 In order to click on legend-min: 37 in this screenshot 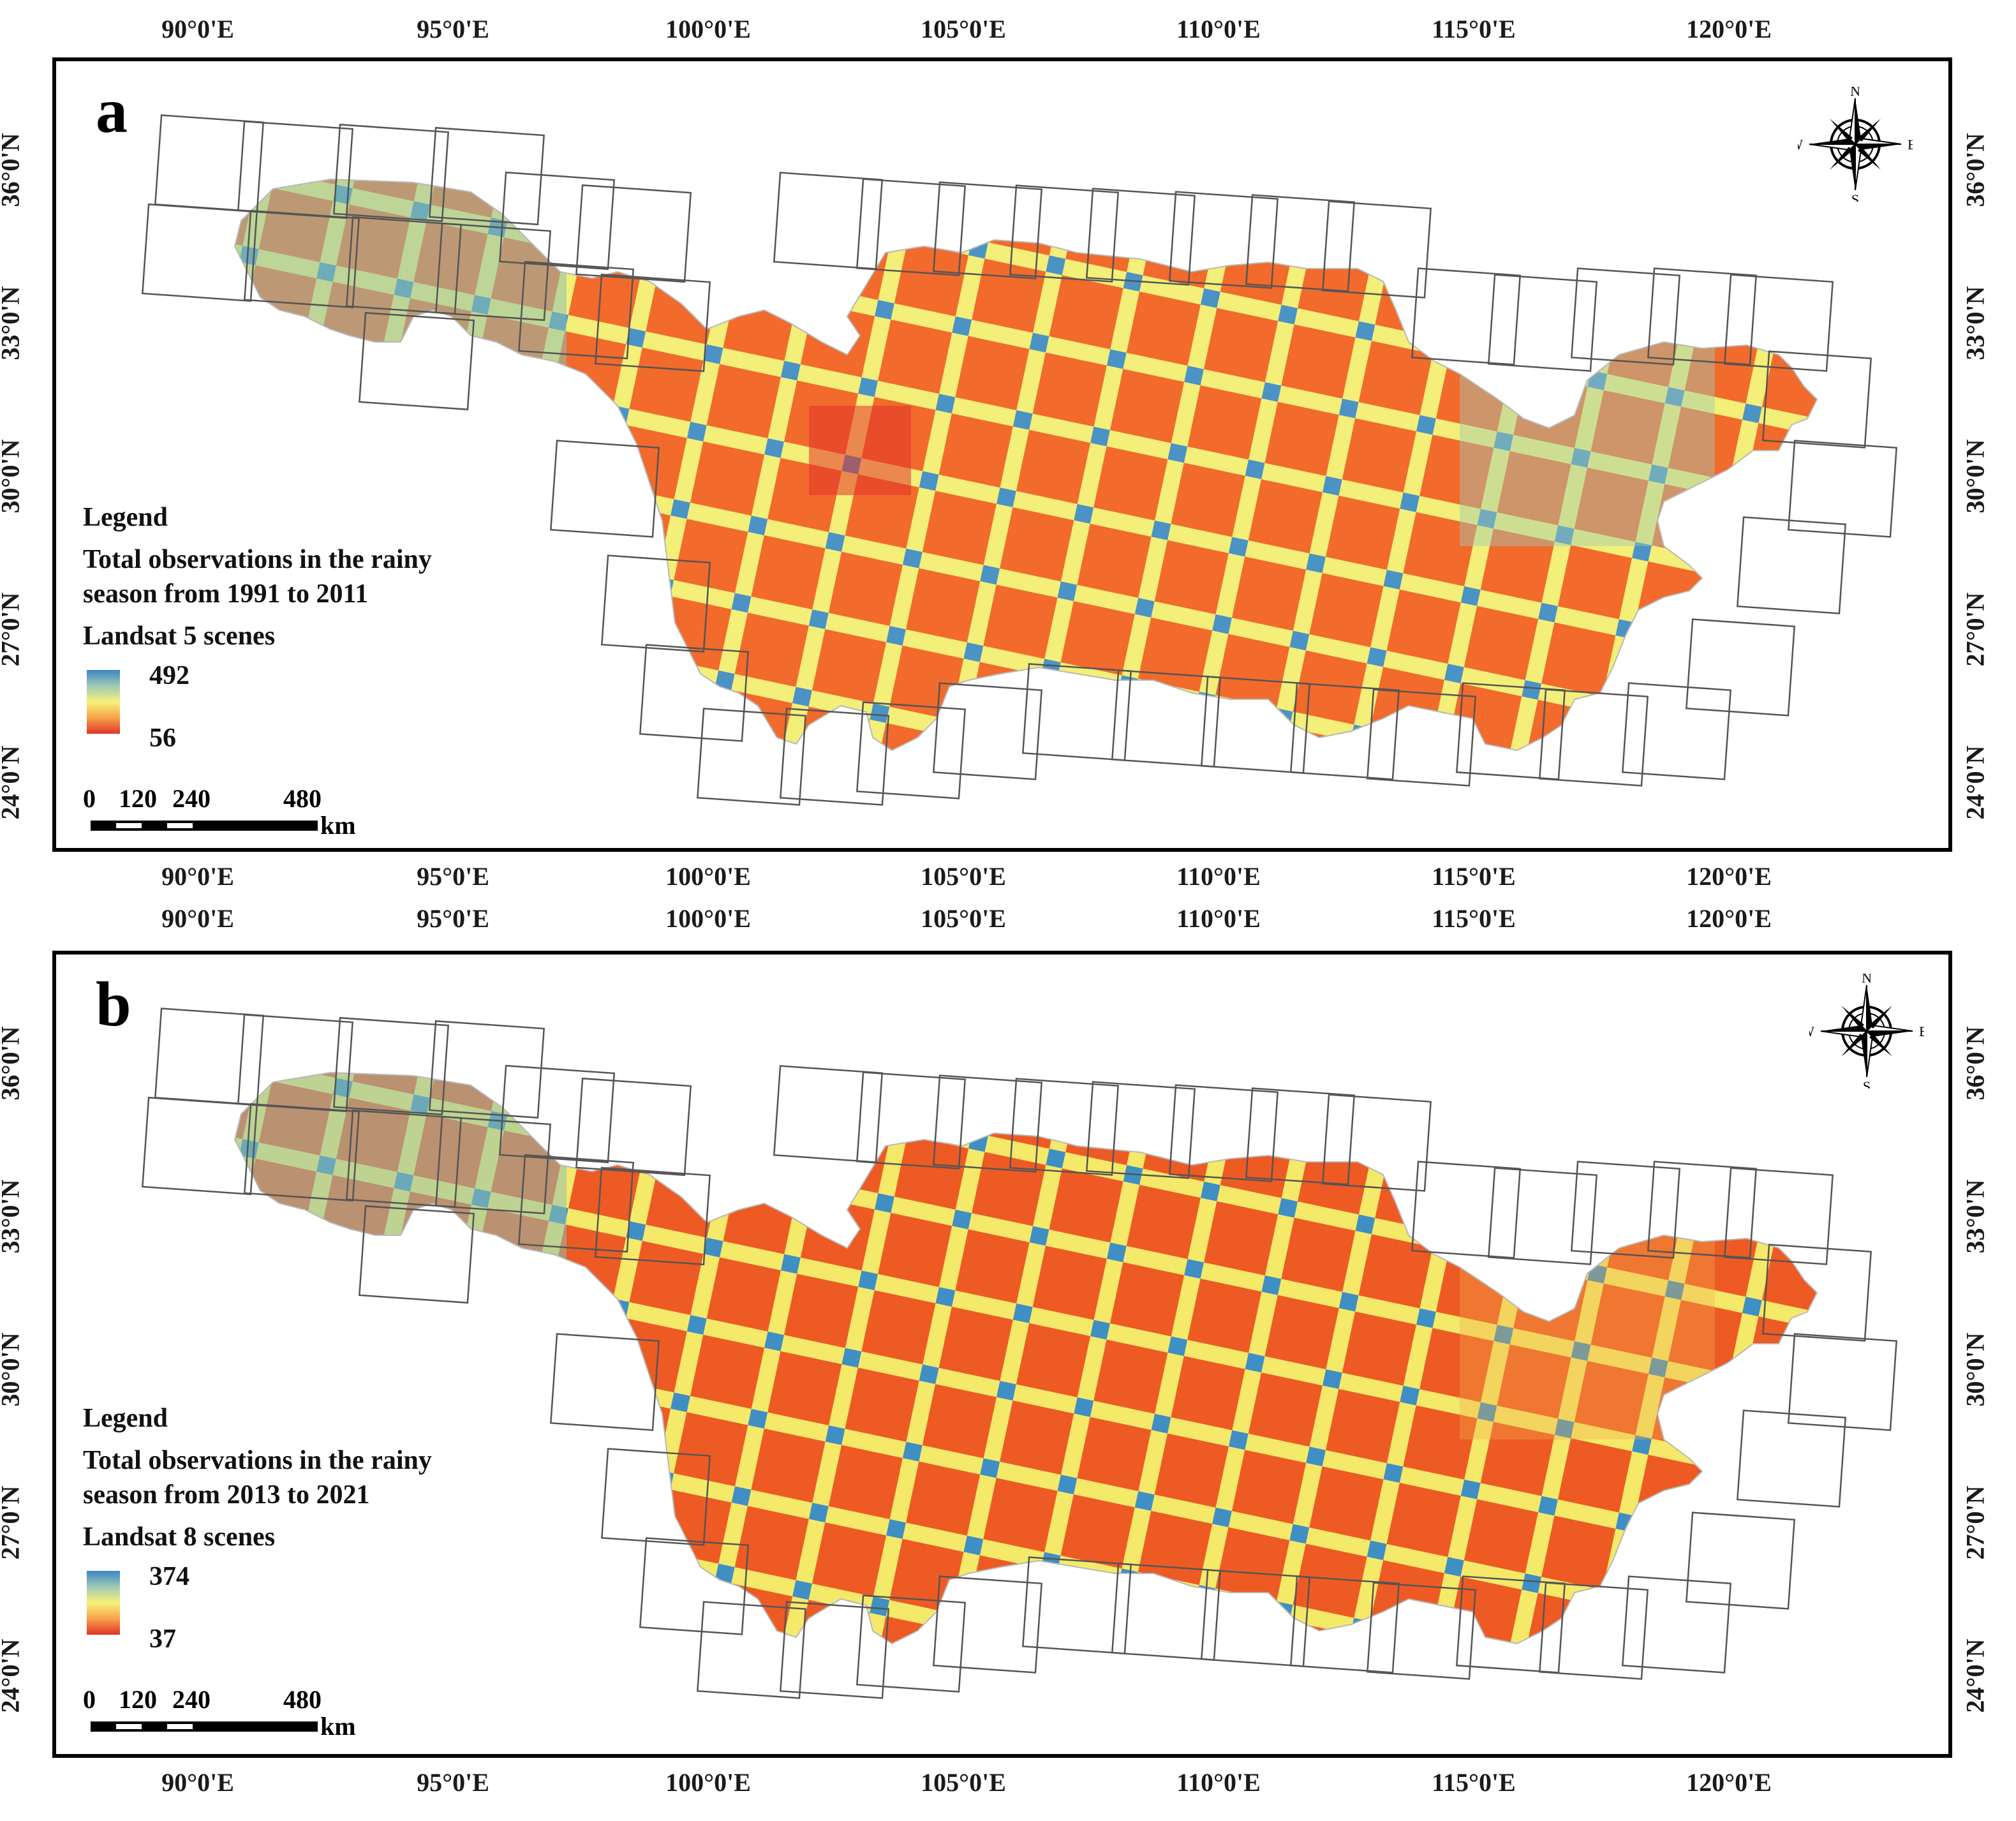, I will do `click(162, 1639)`.